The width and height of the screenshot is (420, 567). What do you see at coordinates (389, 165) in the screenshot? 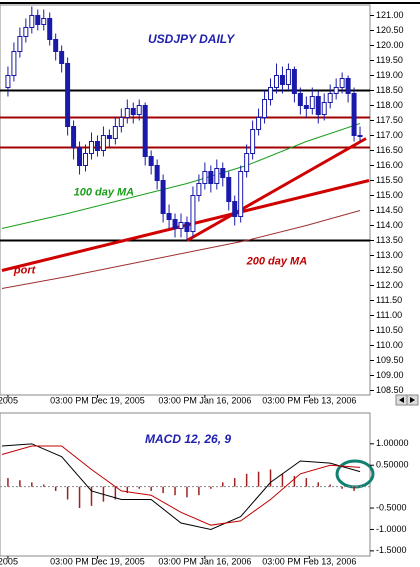
I see `y-tick-label: 116.00` at bounding box center [389, 165].